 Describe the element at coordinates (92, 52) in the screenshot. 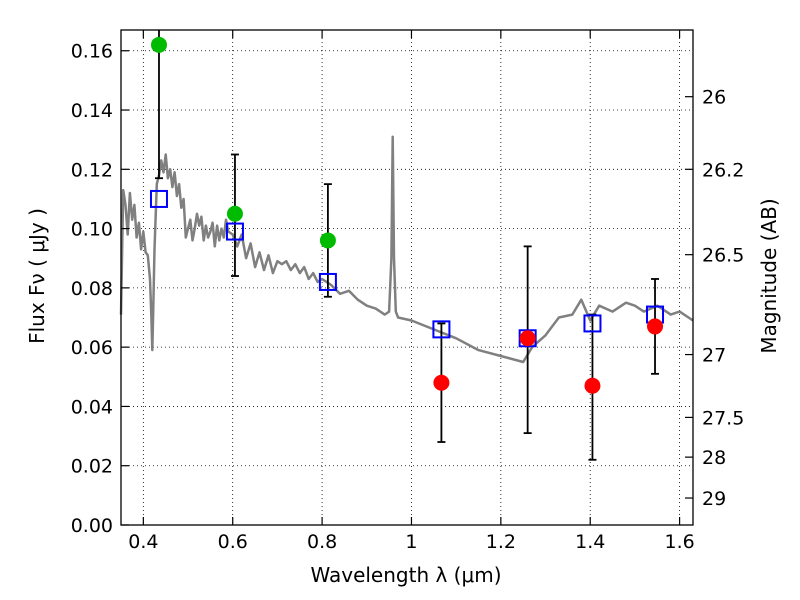

I see `y-tick-label: 0.16` at that location.